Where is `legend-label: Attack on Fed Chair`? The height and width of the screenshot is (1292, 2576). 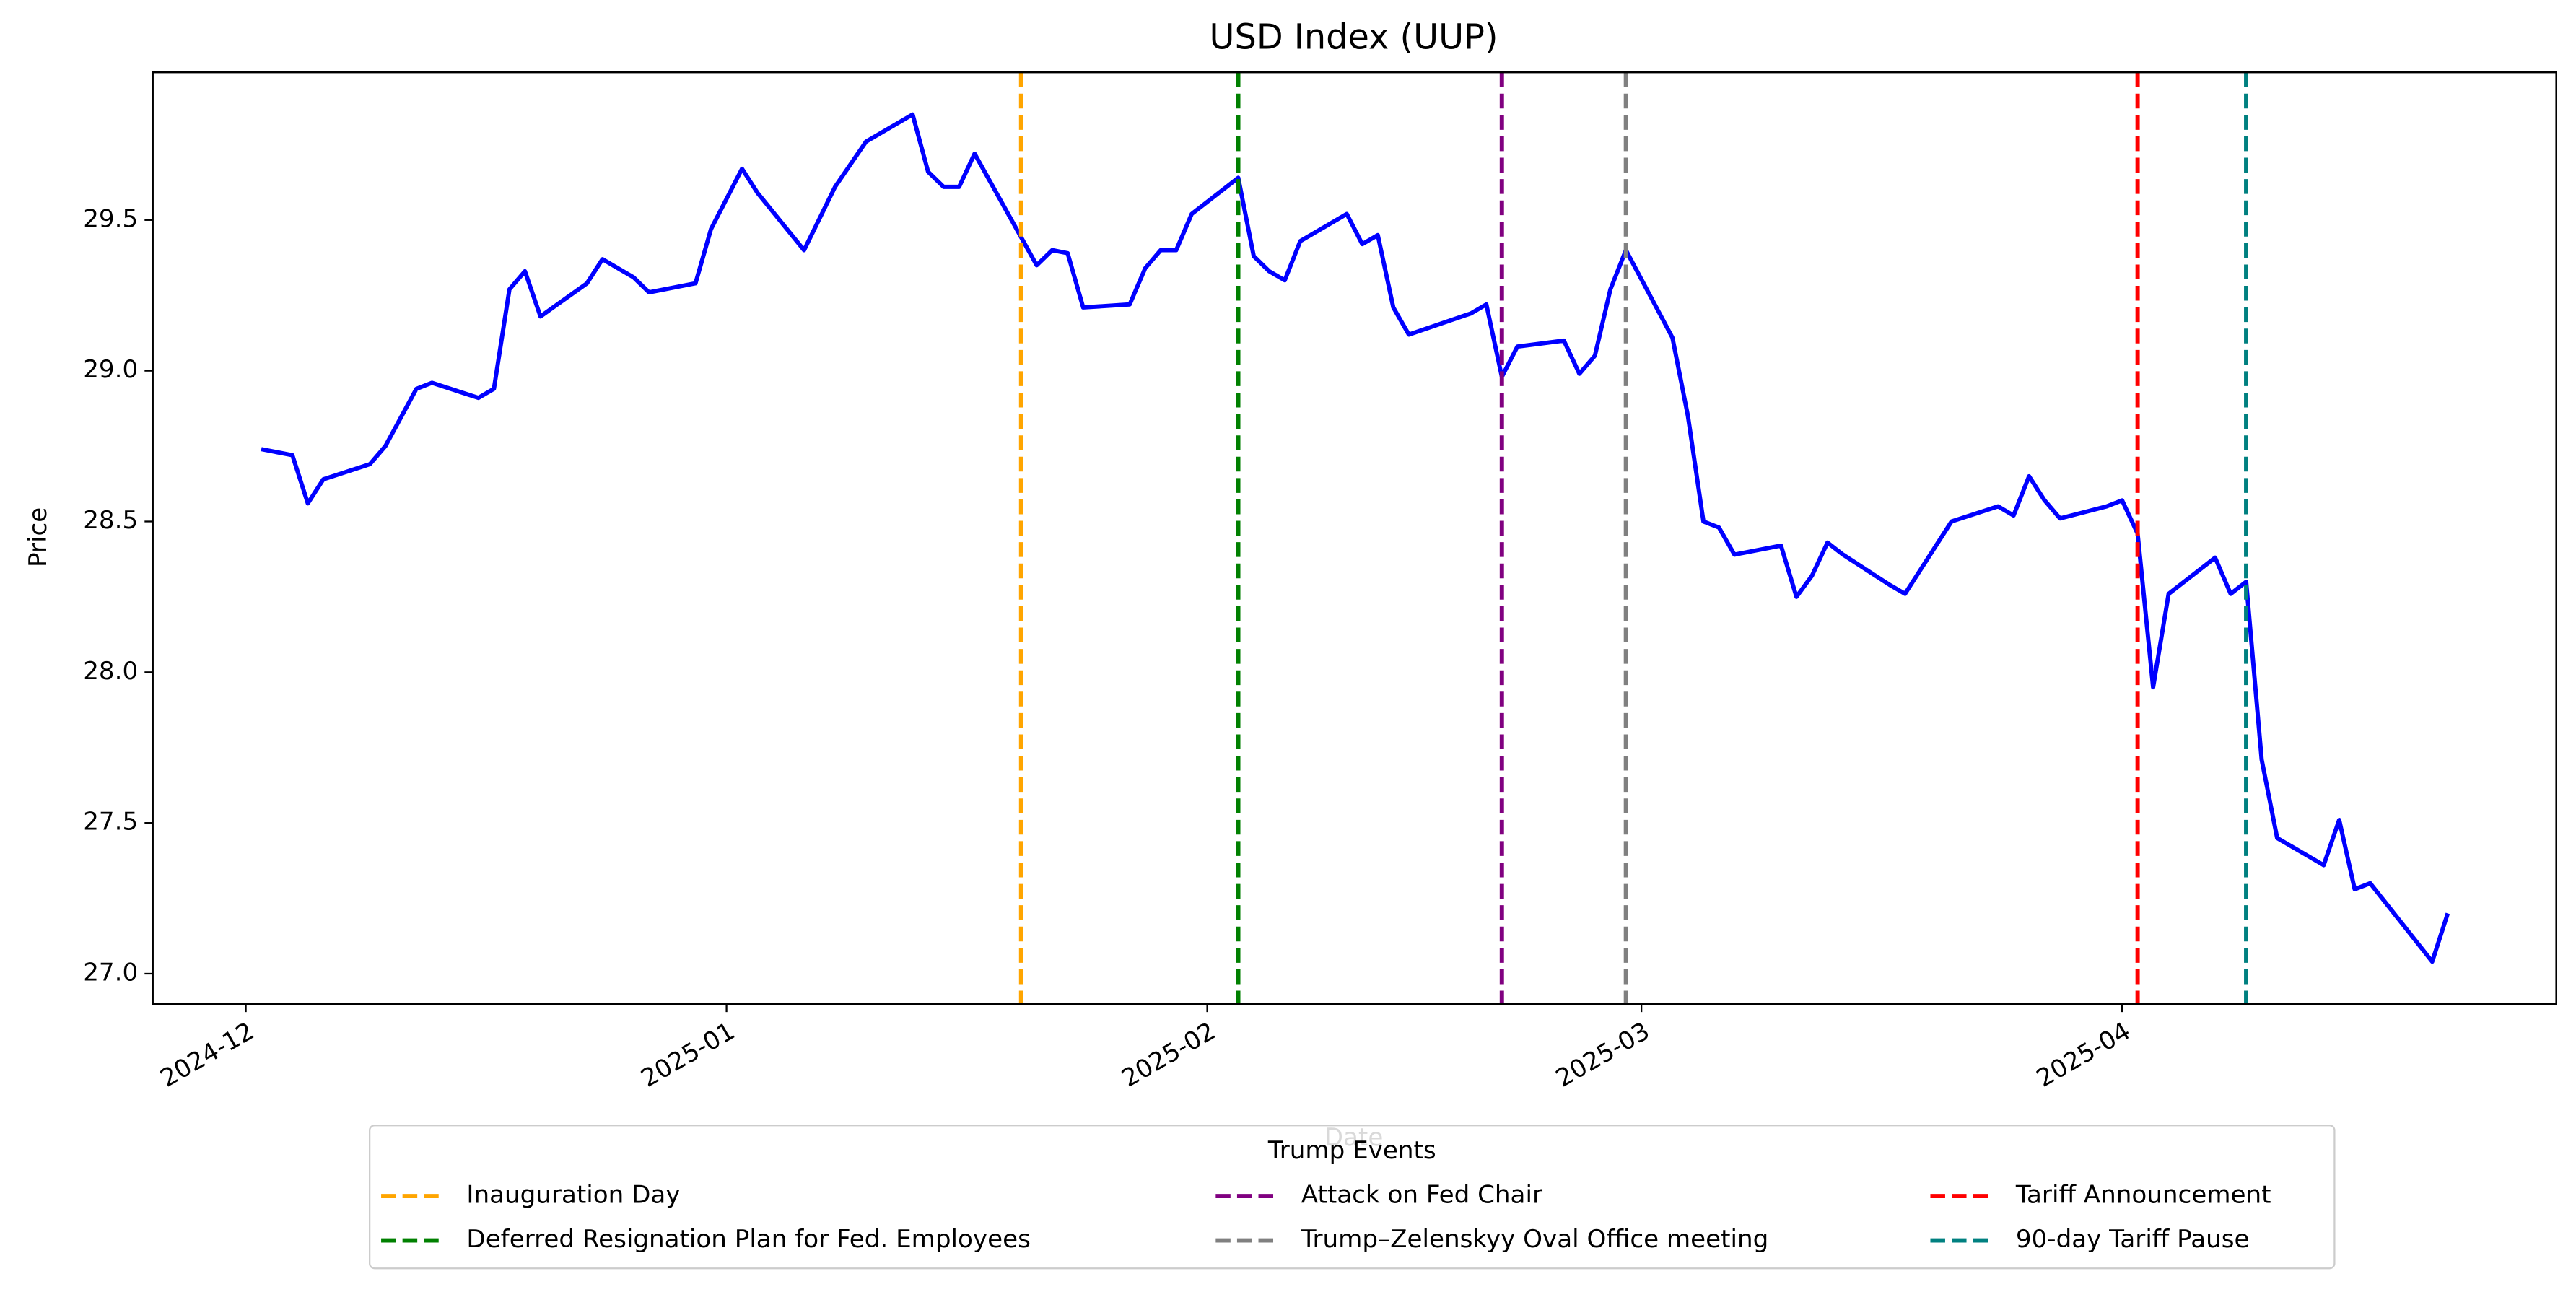 legend-label: Attack on Fed Chair is located at coordinates (1422, 1195).